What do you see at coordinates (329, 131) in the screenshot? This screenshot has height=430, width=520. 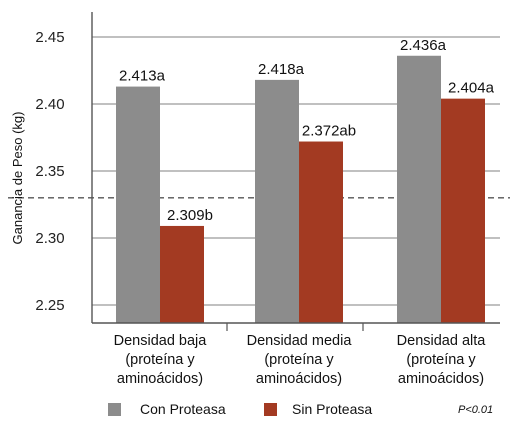 I see `data-label: 2.372ab` at bounding box center [329, 131].